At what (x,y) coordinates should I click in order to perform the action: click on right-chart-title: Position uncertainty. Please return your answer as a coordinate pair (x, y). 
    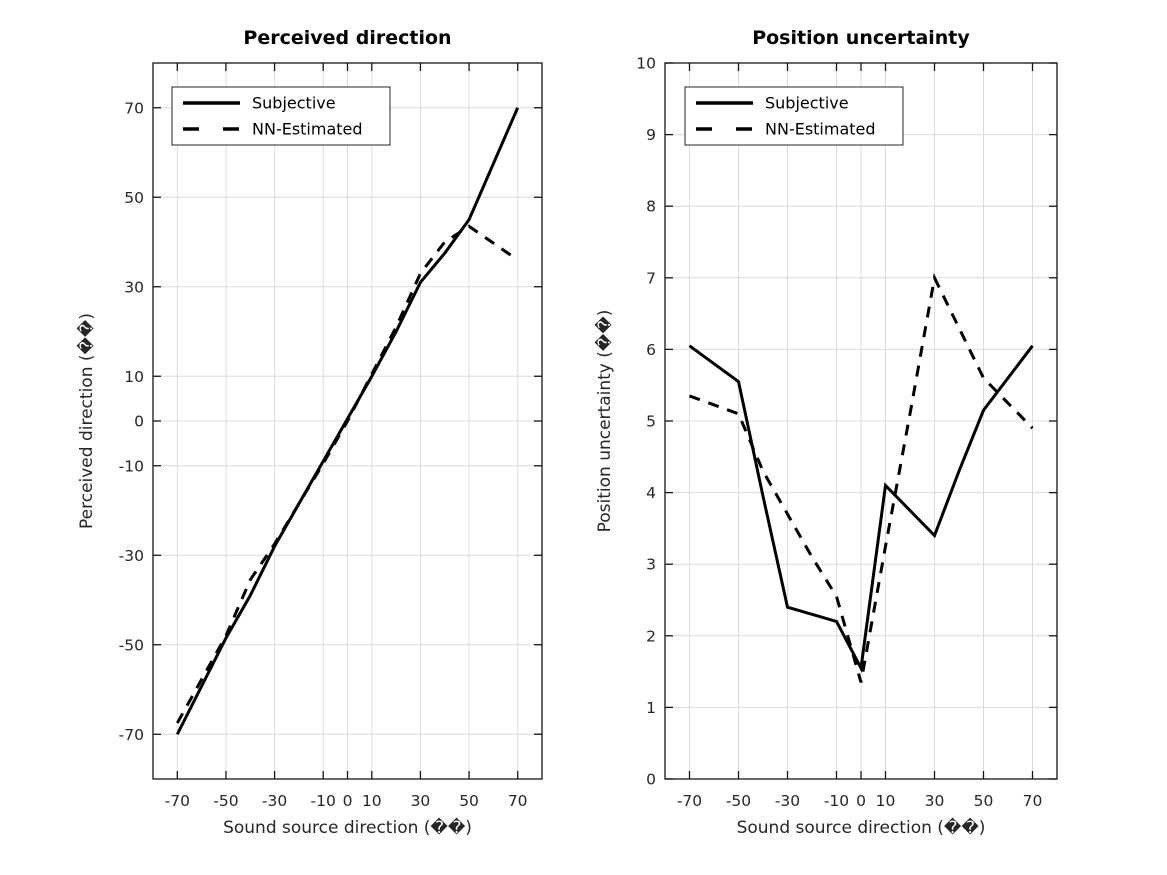
    Looking at the image, I should click on (861, 38).